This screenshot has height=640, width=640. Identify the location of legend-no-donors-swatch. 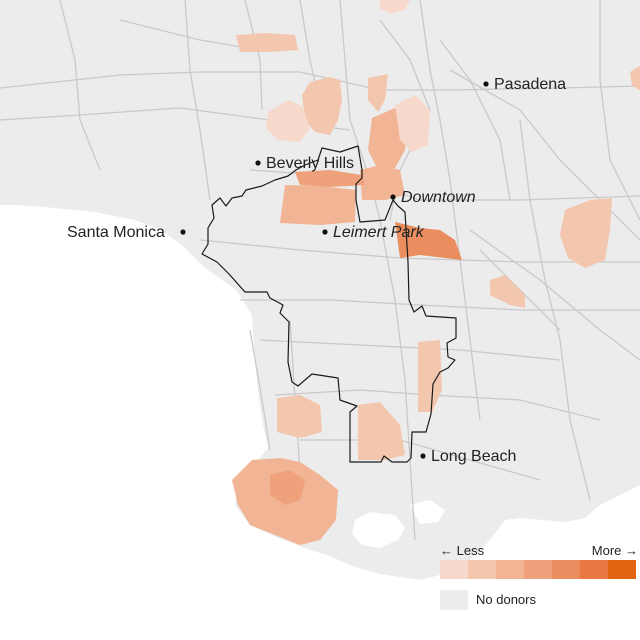
(454, 600).